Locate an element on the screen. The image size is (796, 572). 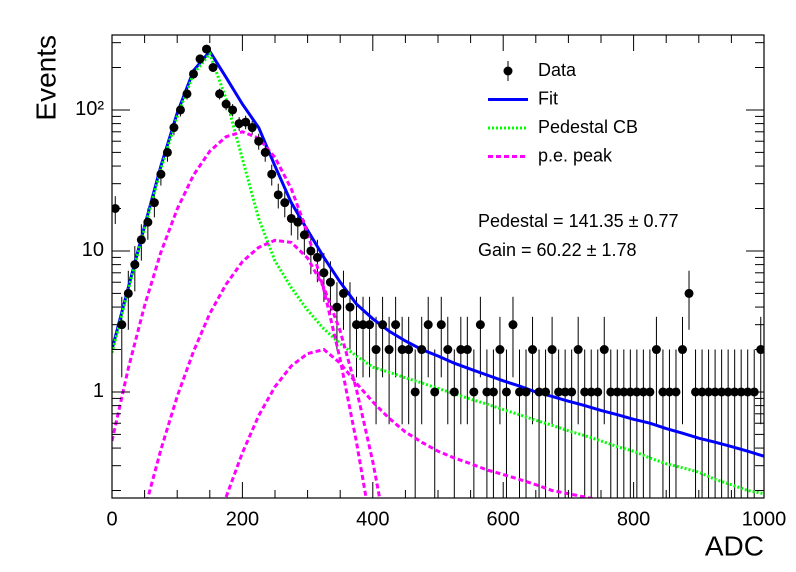
y-axis-title: Events is located at coordinates (45, 78).